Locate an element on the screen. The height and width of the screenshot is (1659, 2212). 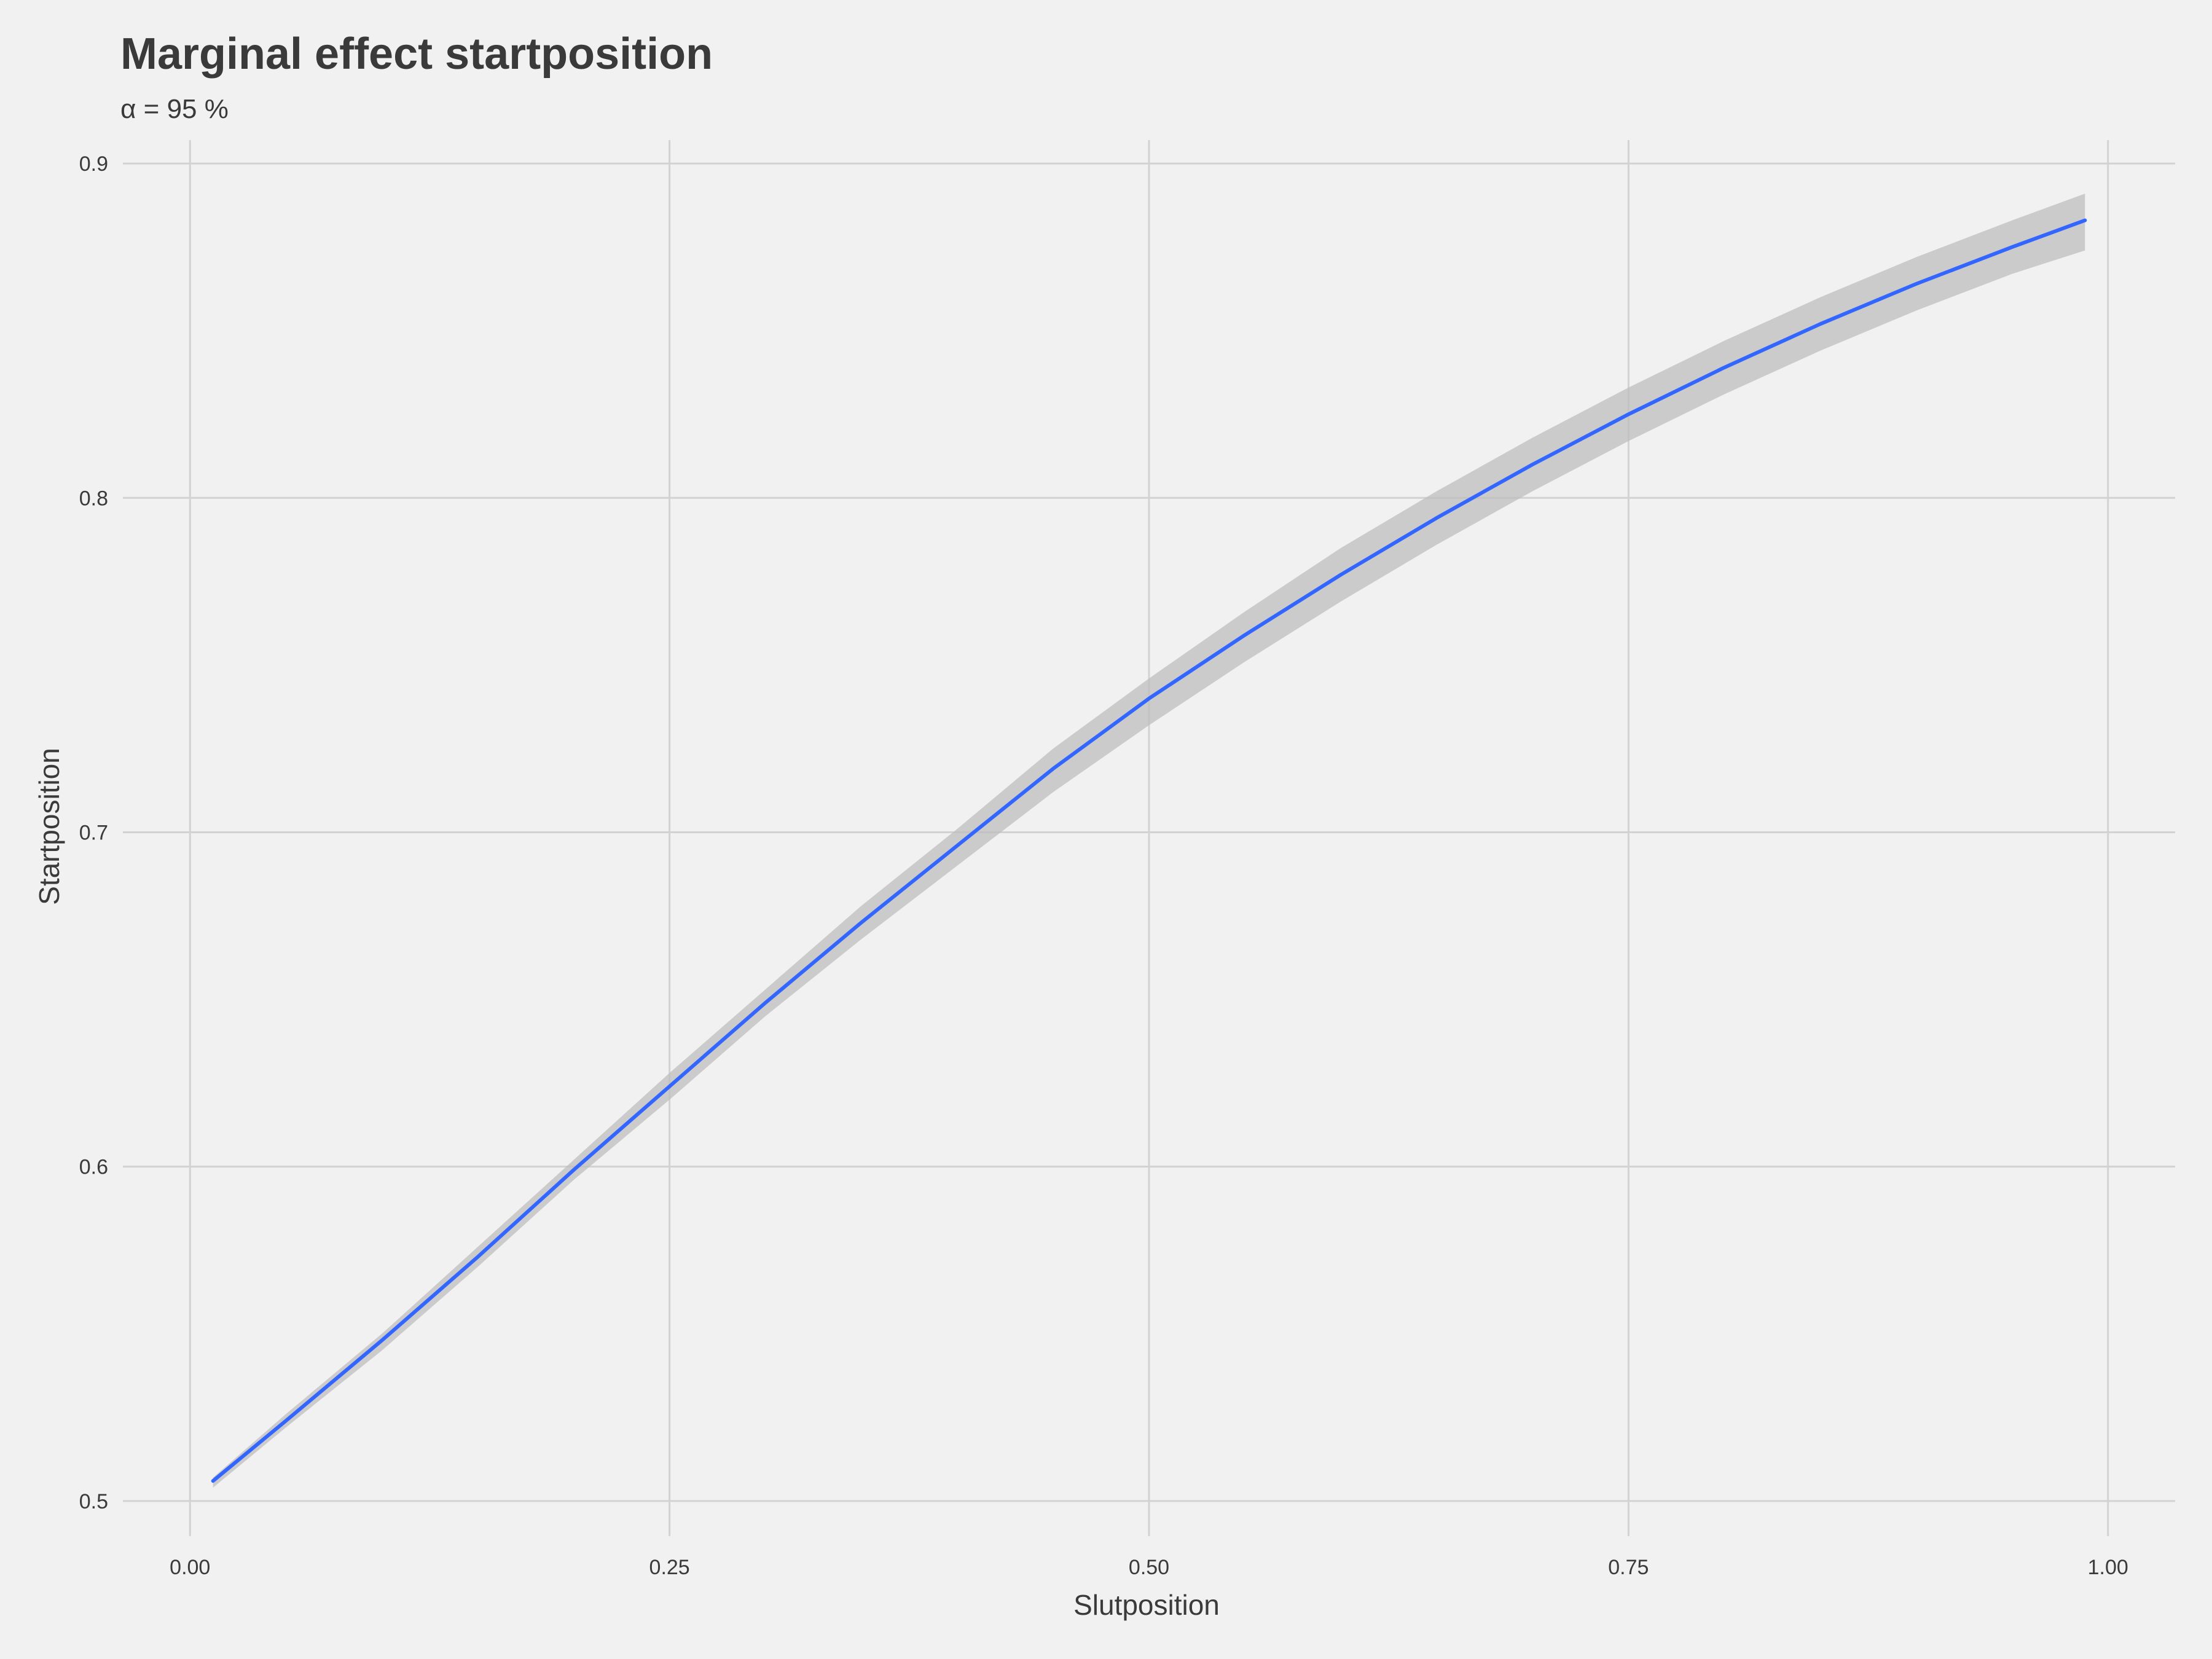
y-tick-label: 0.7 is located at coordinates (93, 832).